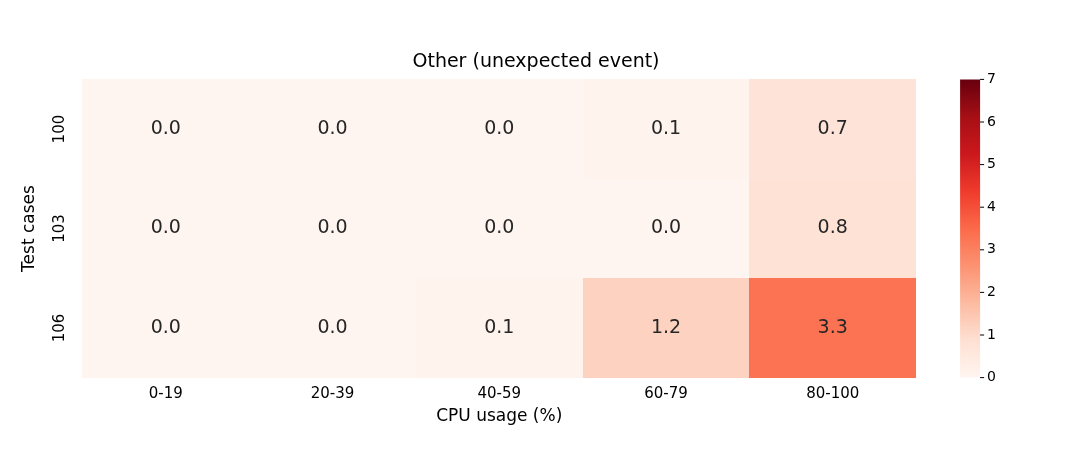 The height and width of the screenshot is (457, 1071). Describe the element at coordinates (536, 59) in the screenshot. I see `chart-title: Other (unexpected event)` at that location.